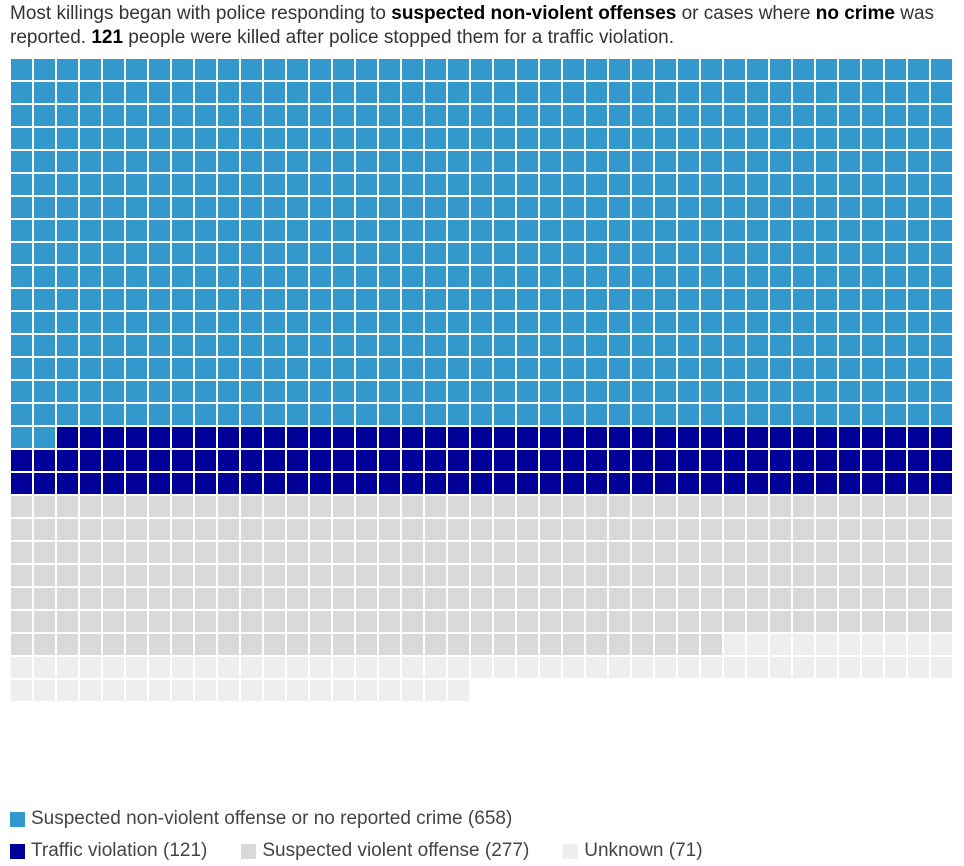  Describe the element at coordinates (17, 819) in the screenshot. I see `legend-swatch-non-violent` at that location.